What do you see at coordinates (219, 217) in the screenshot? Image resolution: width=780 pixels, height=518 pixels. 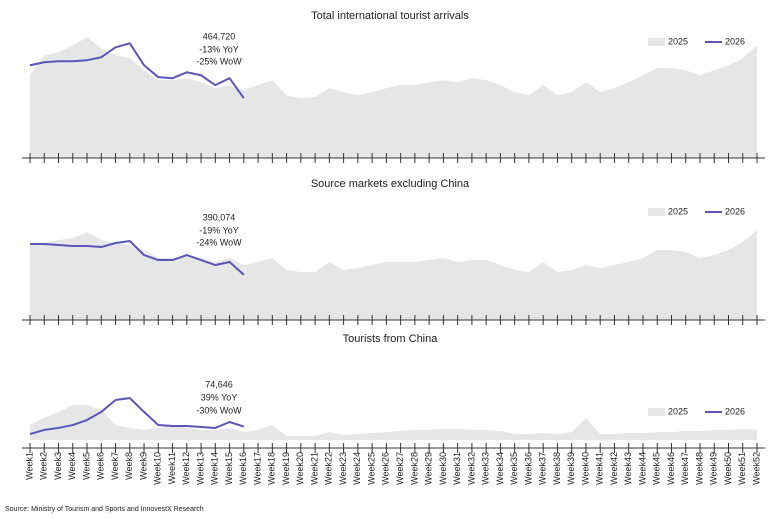 I see `annotation: 390,074` at bounding box center [219, 217].